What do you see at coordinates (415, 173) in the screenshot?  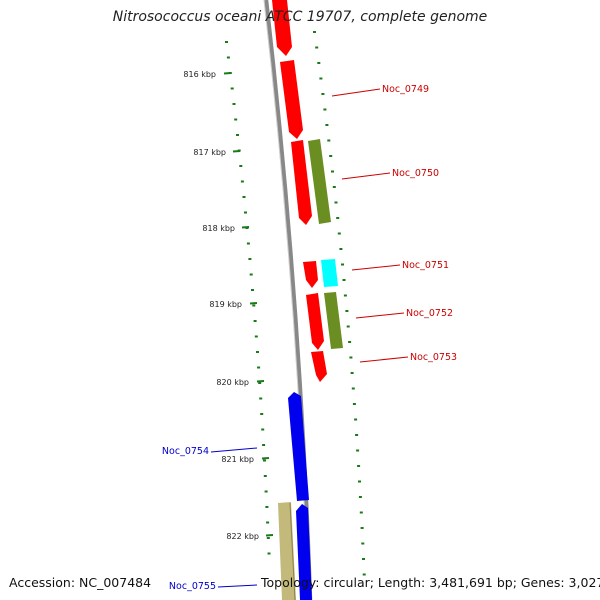 I see `gene-label: Noc_0750` at bounding box center [415, 173].